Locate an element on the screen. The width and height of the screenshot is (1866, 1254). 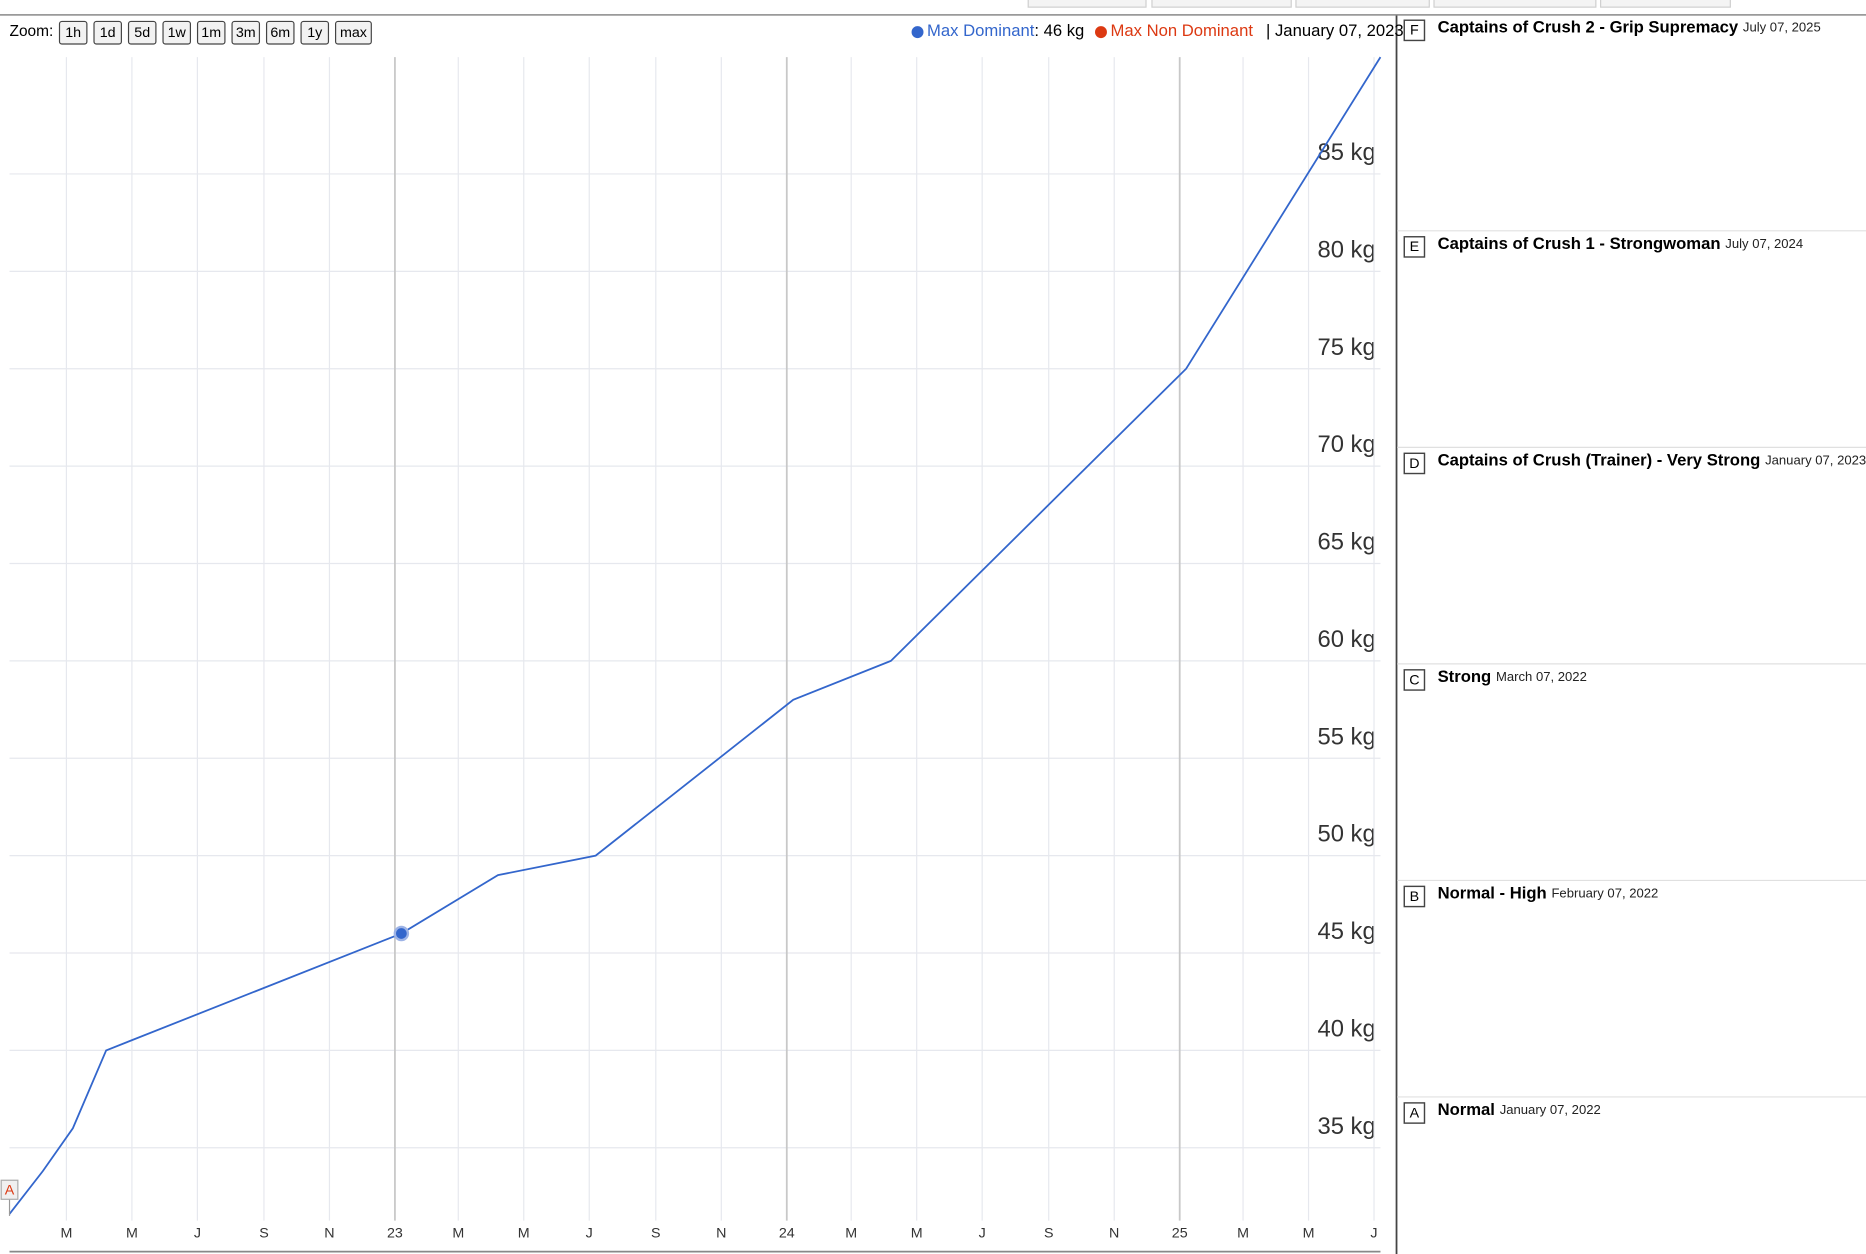
legend-text: Max Dominant: 46 kg is located at coordinates (1005, 31).